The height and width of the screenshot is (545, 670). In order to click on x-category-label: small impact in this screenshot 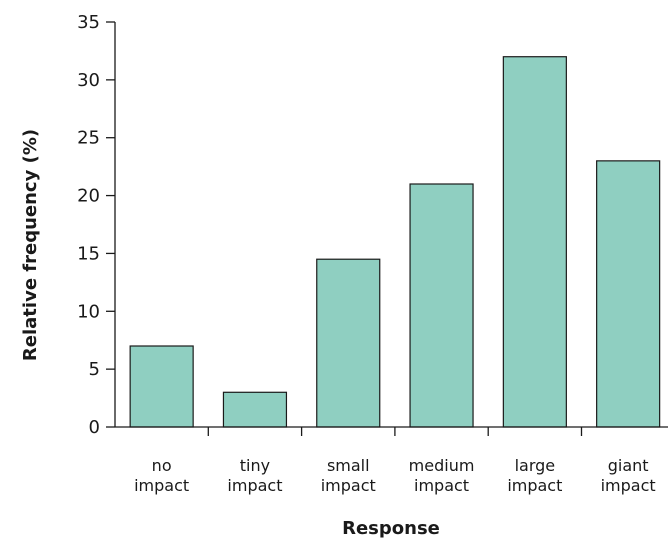, I will do `click(348, 475)`.